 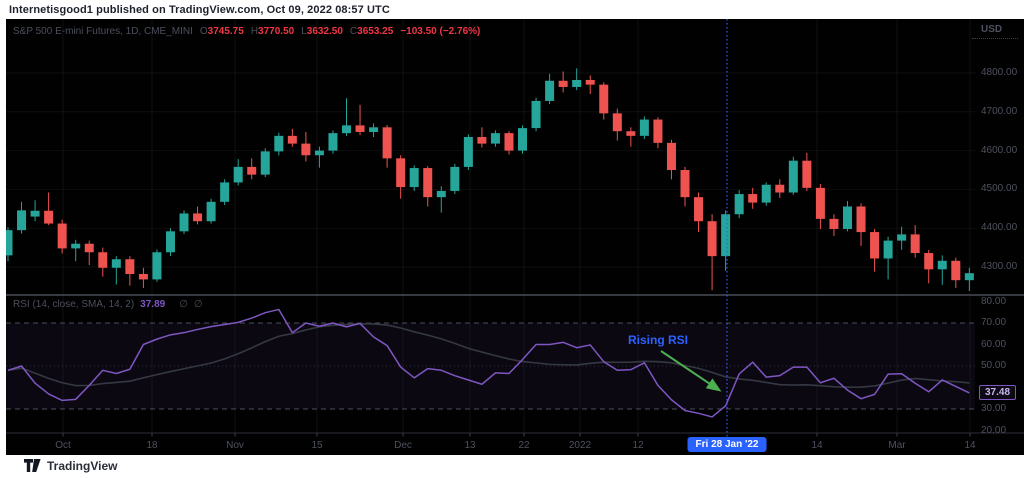 What do you see at coordinates (198, 304) in the screenshot?
I see `hidden-source-icon: ∅` at bounding box center [198, 304].